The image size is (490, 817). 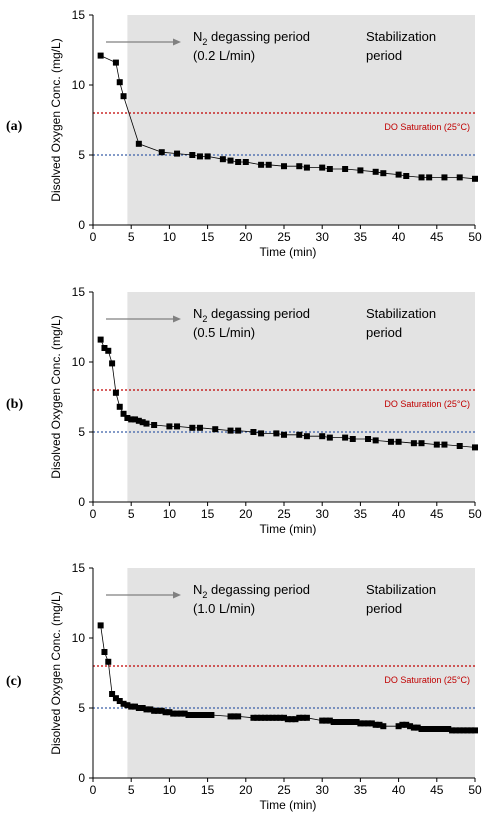 I want to click on y-tick-label: 10, so click(x=79, y=85).